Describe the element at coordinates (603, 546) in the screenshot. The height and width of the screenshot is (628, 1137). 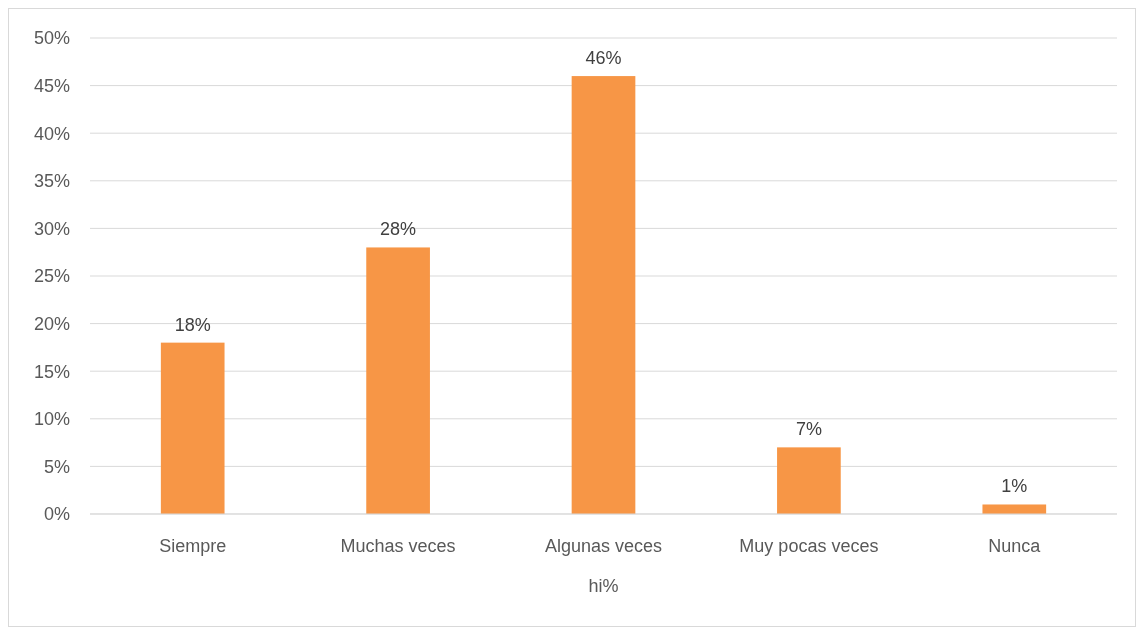
I see `x-tick-label: Algunas veces` at that location.